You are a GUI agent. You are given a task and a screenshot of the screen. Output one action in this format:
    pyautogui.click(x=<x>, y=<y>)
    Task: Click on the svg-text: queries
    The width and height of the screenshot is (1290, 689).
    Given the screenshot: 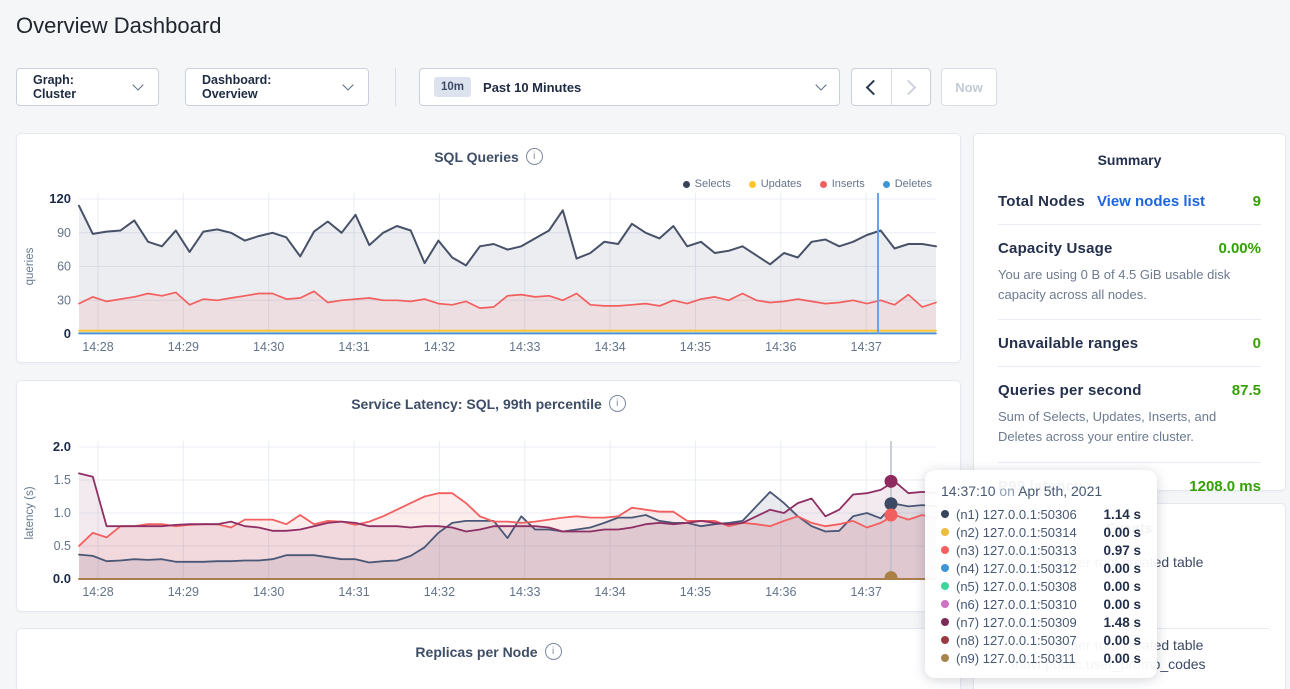 What is the action you would take?
    pyautogui.click(x=30, y=266)
    